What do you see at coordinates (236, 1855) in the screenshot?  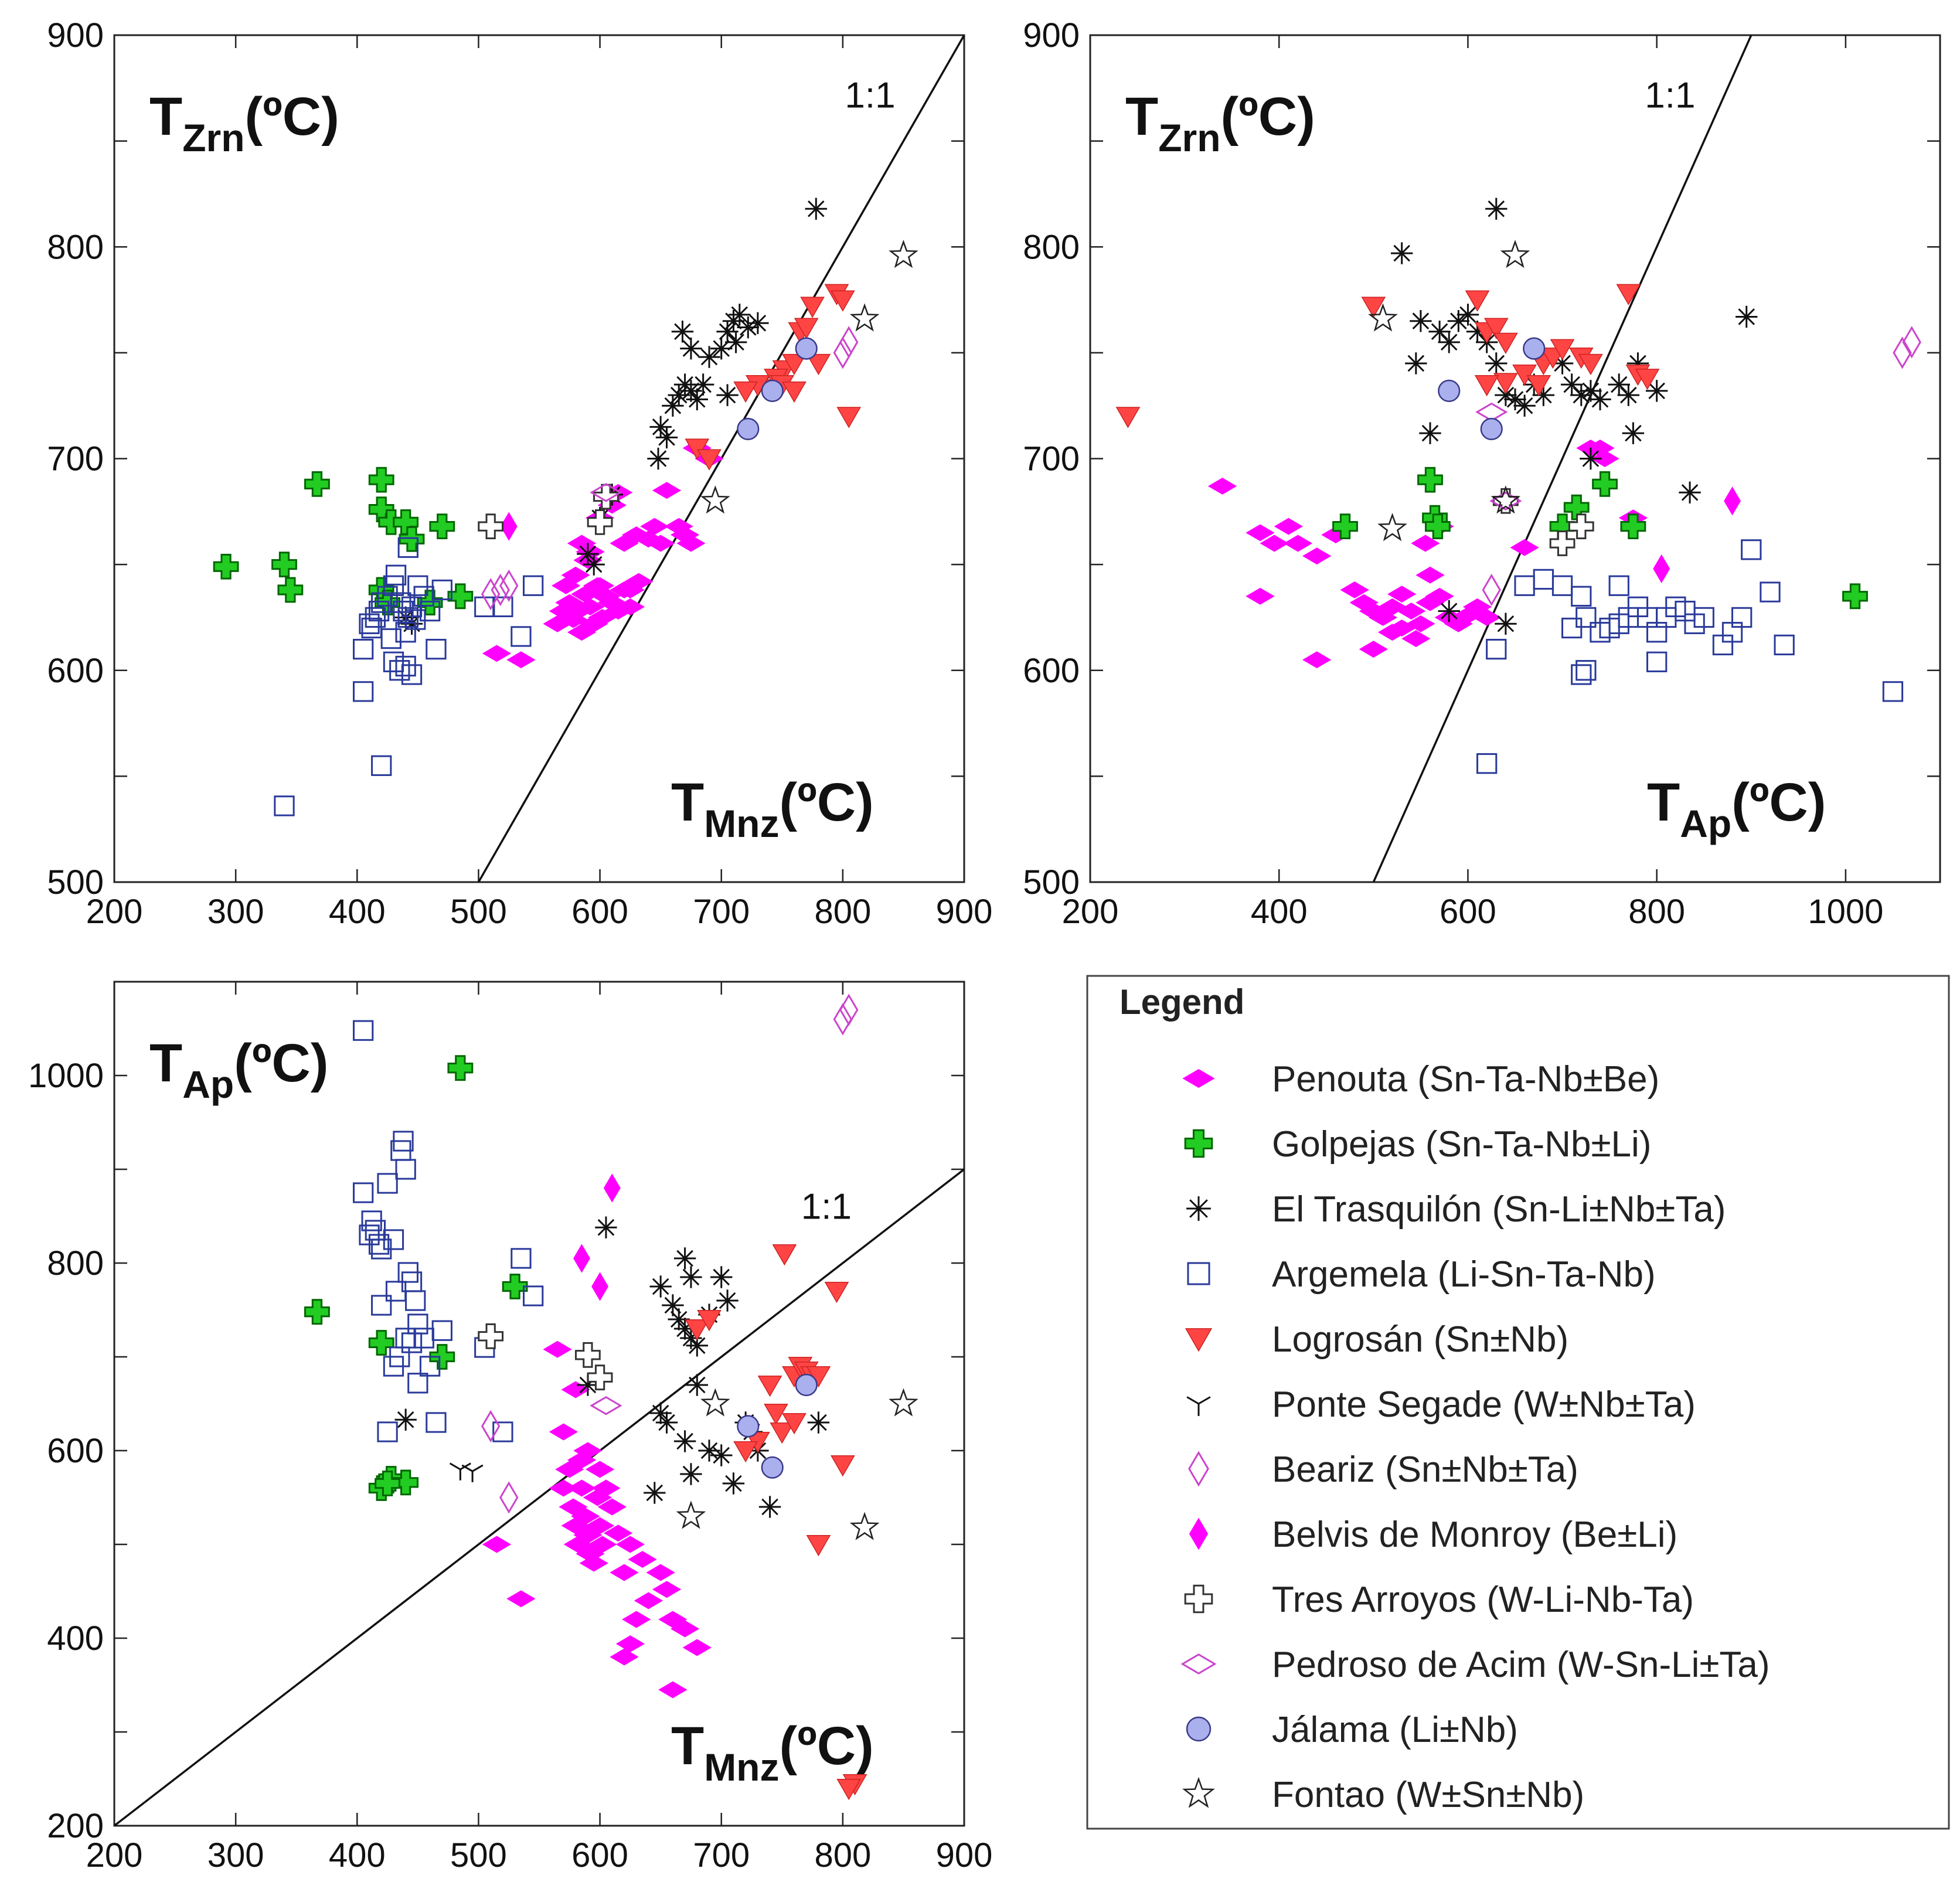 I see `x-tick-label: 300` at bounding box center [236, 1855].